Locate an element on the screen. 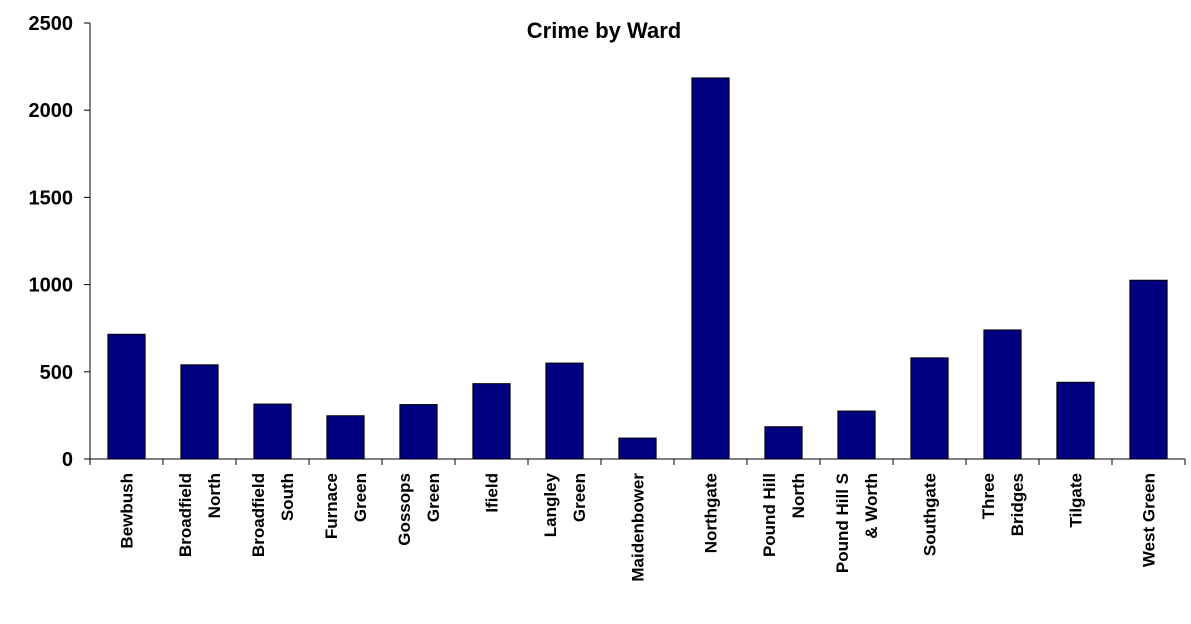  x-category-label-5: Ifield is located at coordinates (492, 493).